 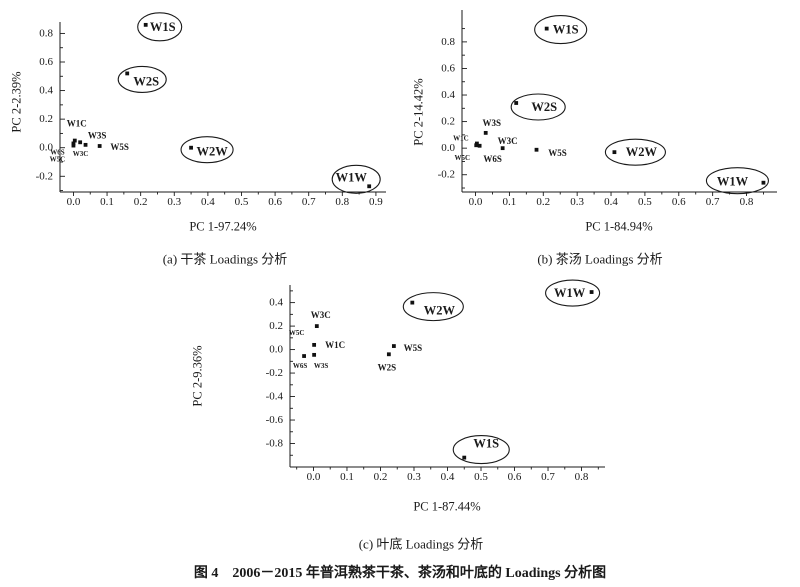 I want to click on y-axis-label: PC 2-2.39%, so click(x=16, y=102).